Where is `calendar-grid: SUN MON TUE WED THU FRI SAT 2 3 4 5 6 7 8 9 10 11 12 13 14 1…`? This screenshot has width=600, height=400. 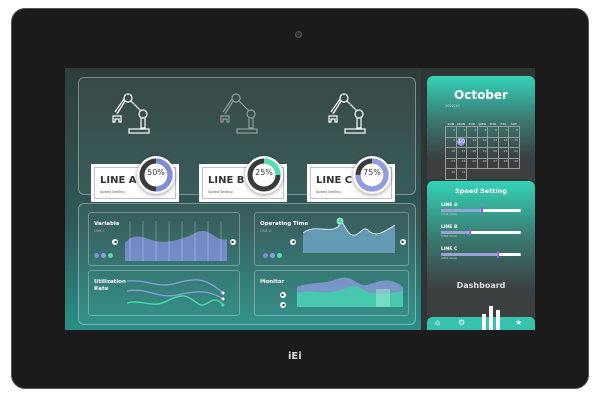
calendar-grid: SUN MON TUE WED THU FRI SAT 2 3 4 5 6 7 8 9 10 11 12 13 14 1… is located at coordinates (482, 150).